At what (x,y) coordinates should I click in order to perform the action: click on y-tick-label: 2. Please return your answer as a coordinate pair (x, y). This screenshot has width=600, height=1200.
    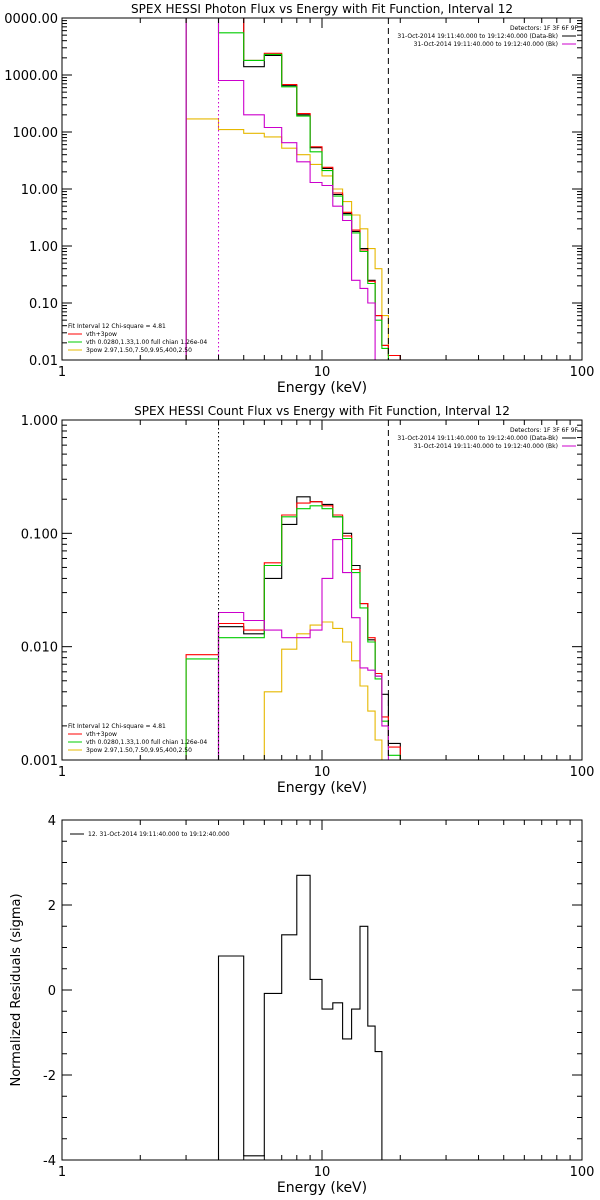
    Looking at the image, I should click on (52, 906).